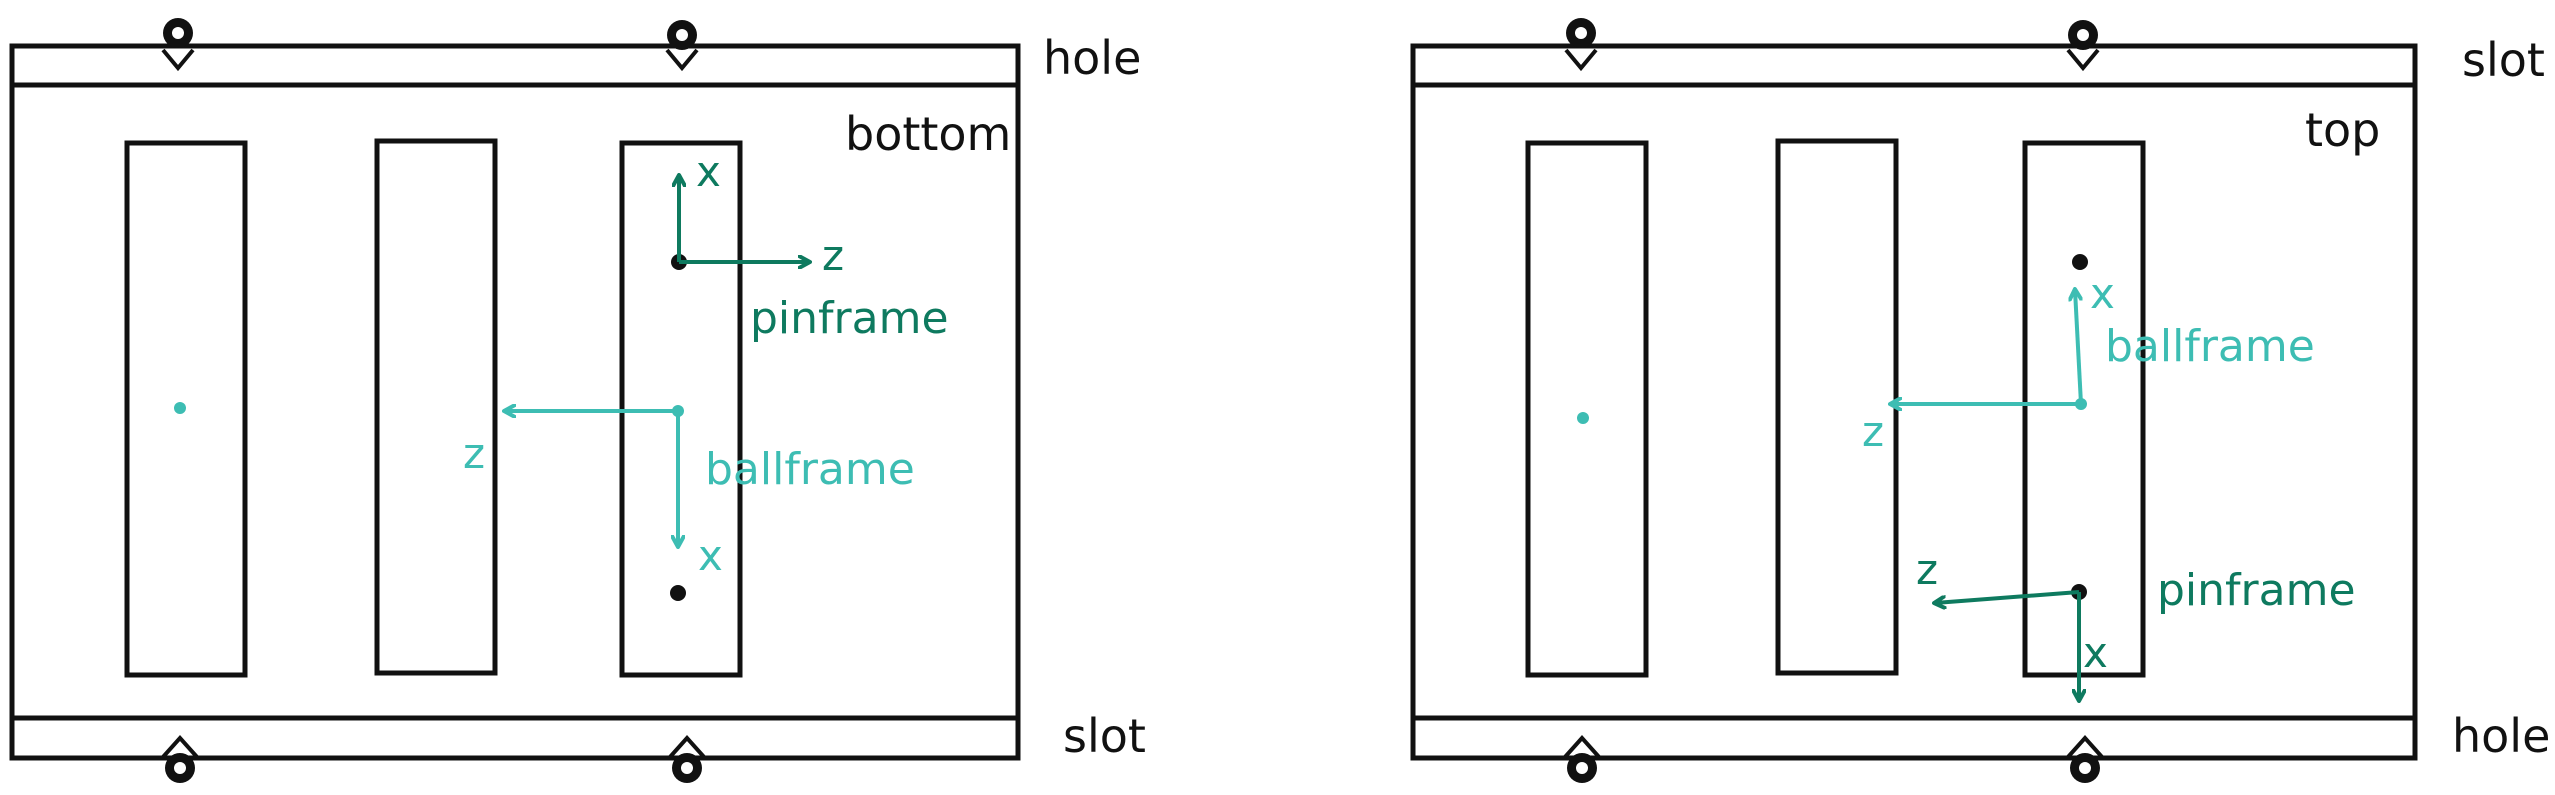  Describe the element at coordinates (833, 255) in the screenshot. I see `left-pinframe-z-label: z` at that location.